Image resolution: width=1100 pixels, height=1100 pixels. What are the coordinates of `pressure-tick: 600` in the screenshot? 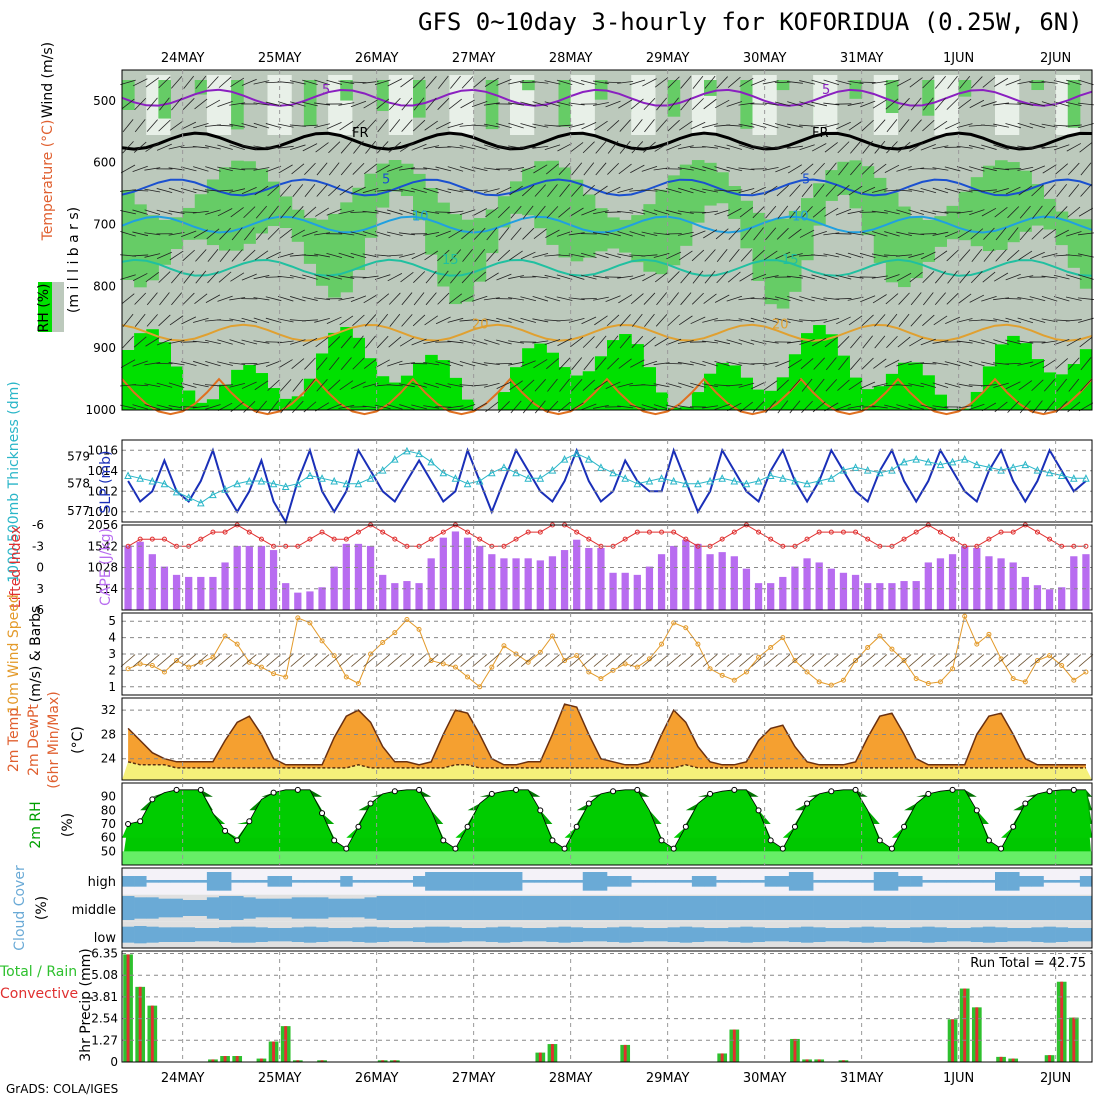 It's located at (104, 163).